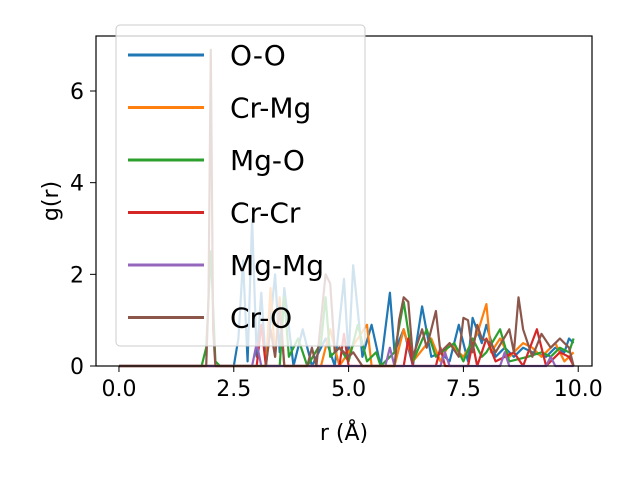 Image resolution: width=640 pixels, height=480 pixels. What do you see at coordinates (261, 318) in the screenshot?
I see `legend-label: Cr-O` at bounding box center [261, 318].